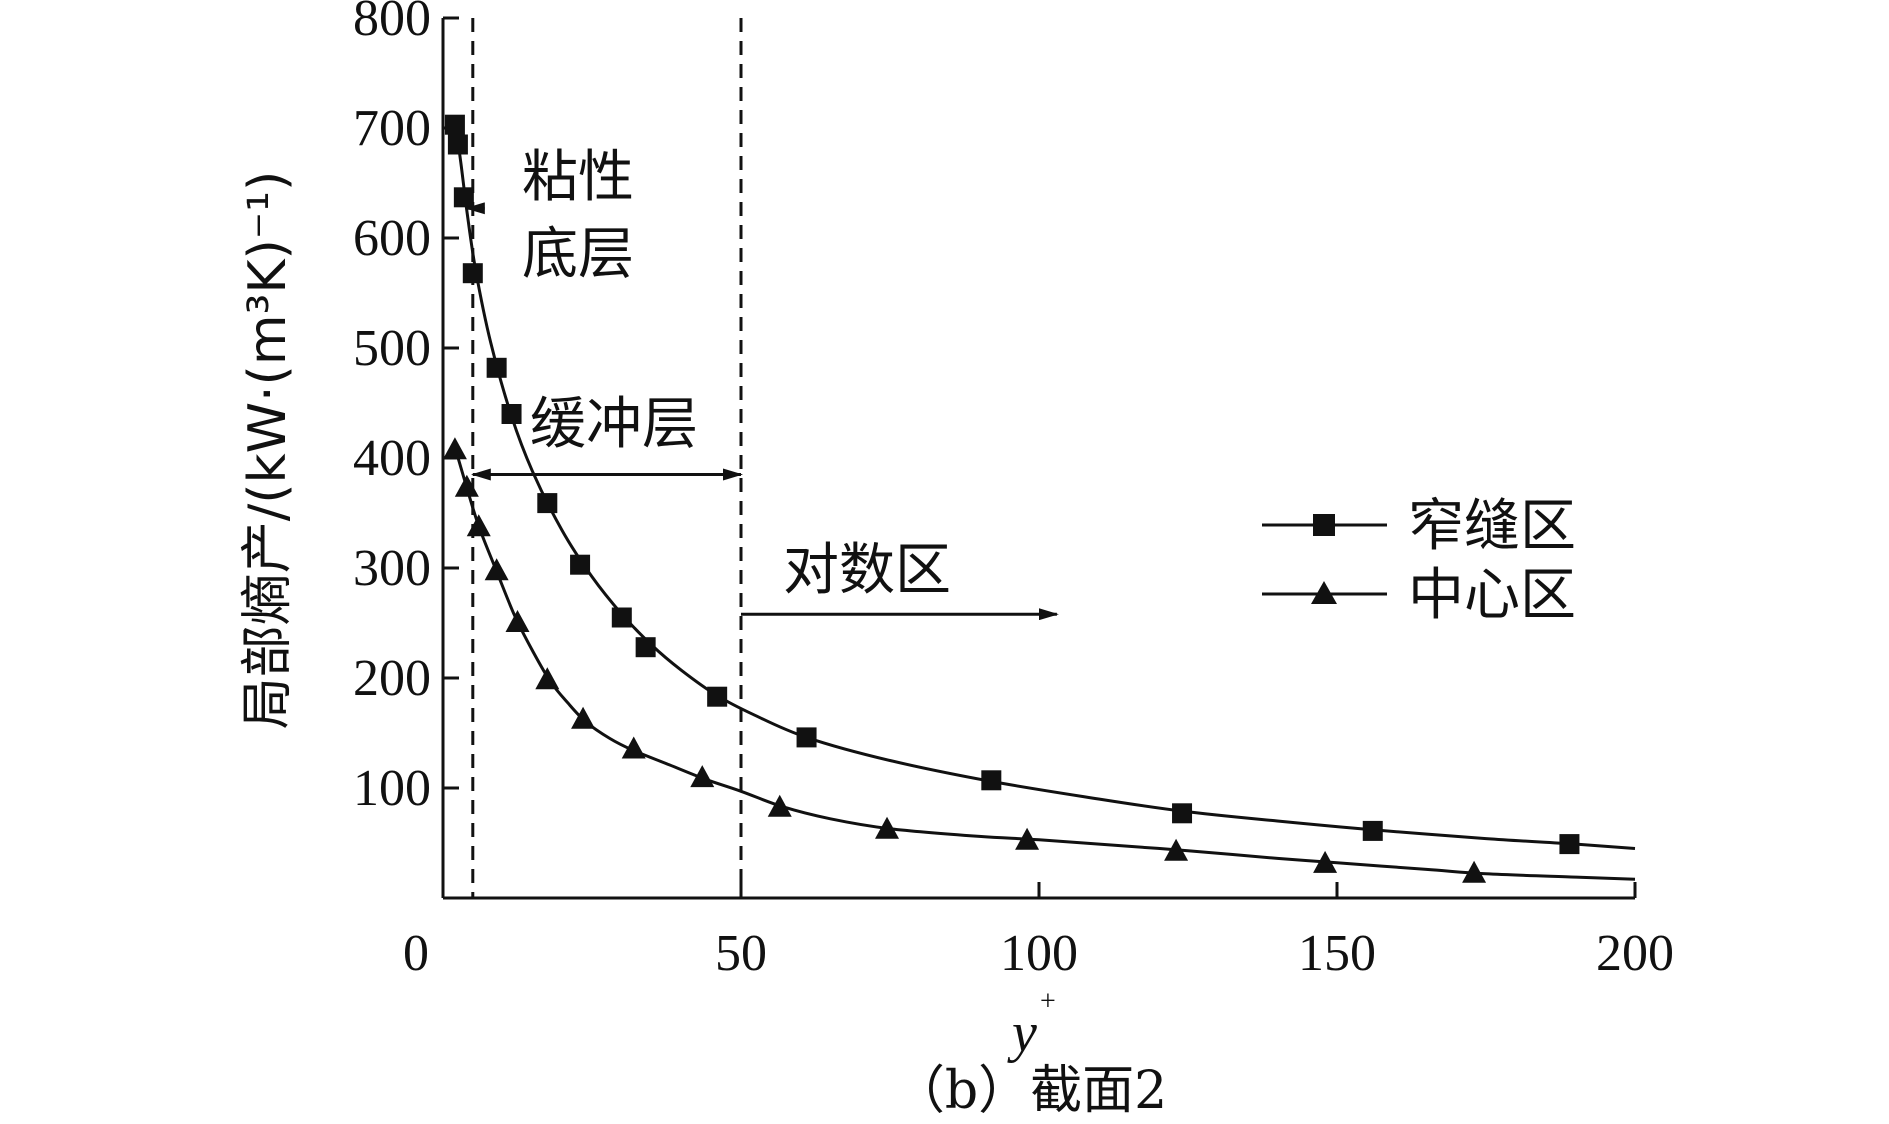  What do you see at coordinates (268, 450) in the screenshot?
I see `y-axis-label: 局部熵产/(kW·(m³K)⁻¹)` at bounding box center [268, 450].